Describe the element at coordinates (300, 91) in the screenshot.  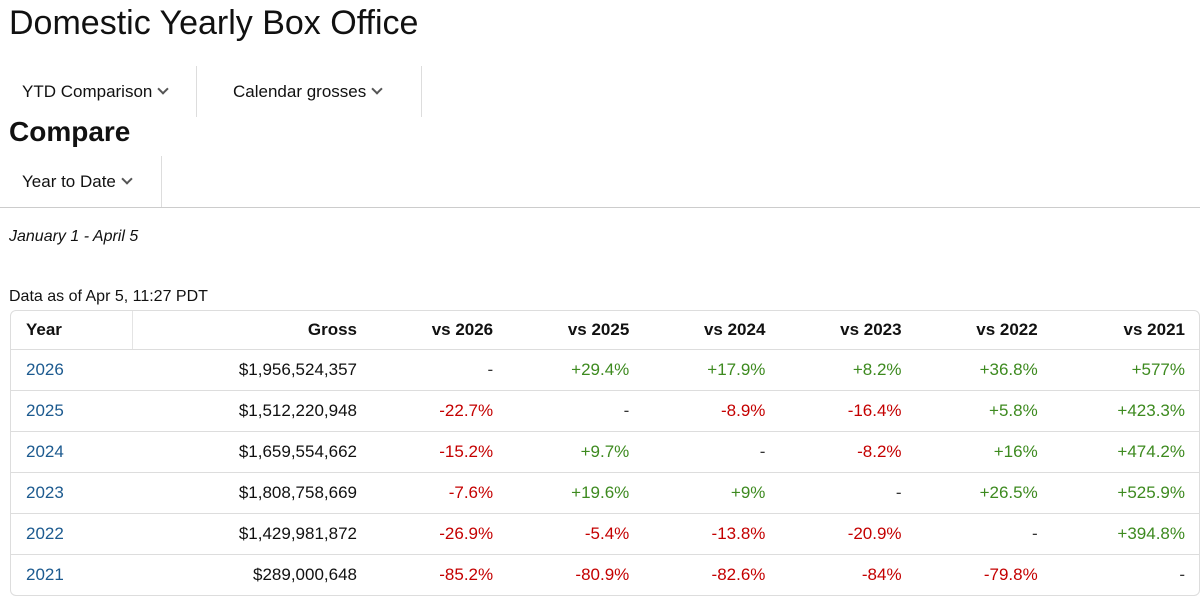
I see `calendar-grosses-label: Calendar grosses` at that location.